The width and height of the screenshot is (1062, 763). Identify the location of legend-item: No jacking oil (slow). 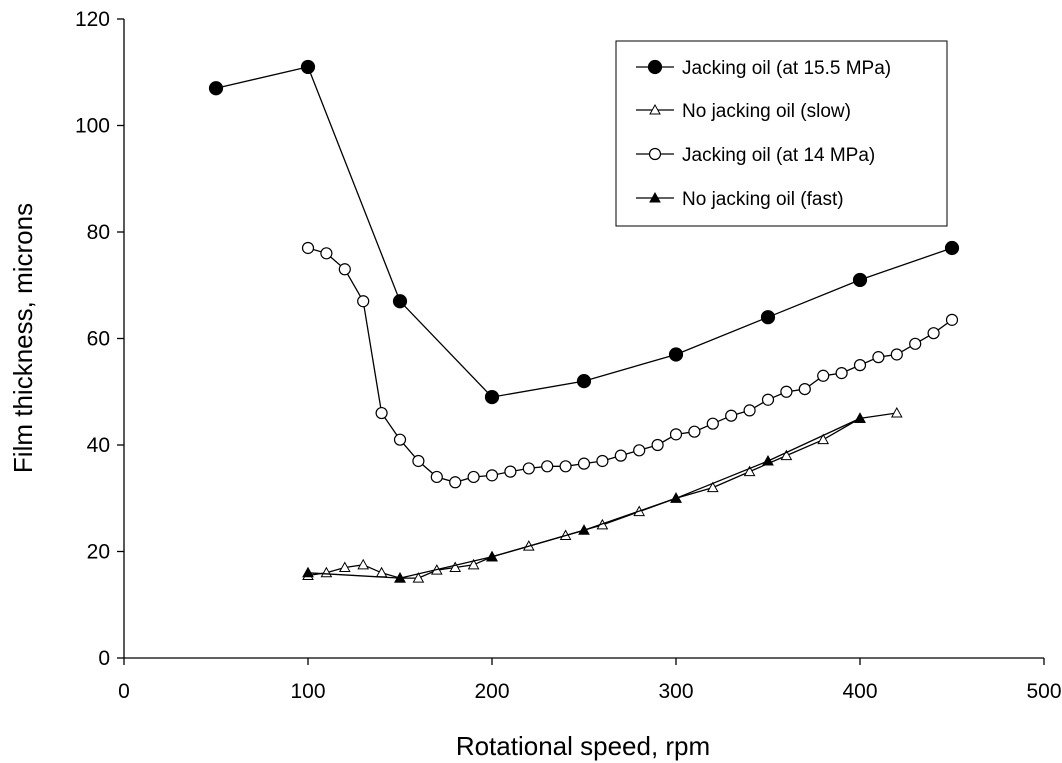
(743, 111).